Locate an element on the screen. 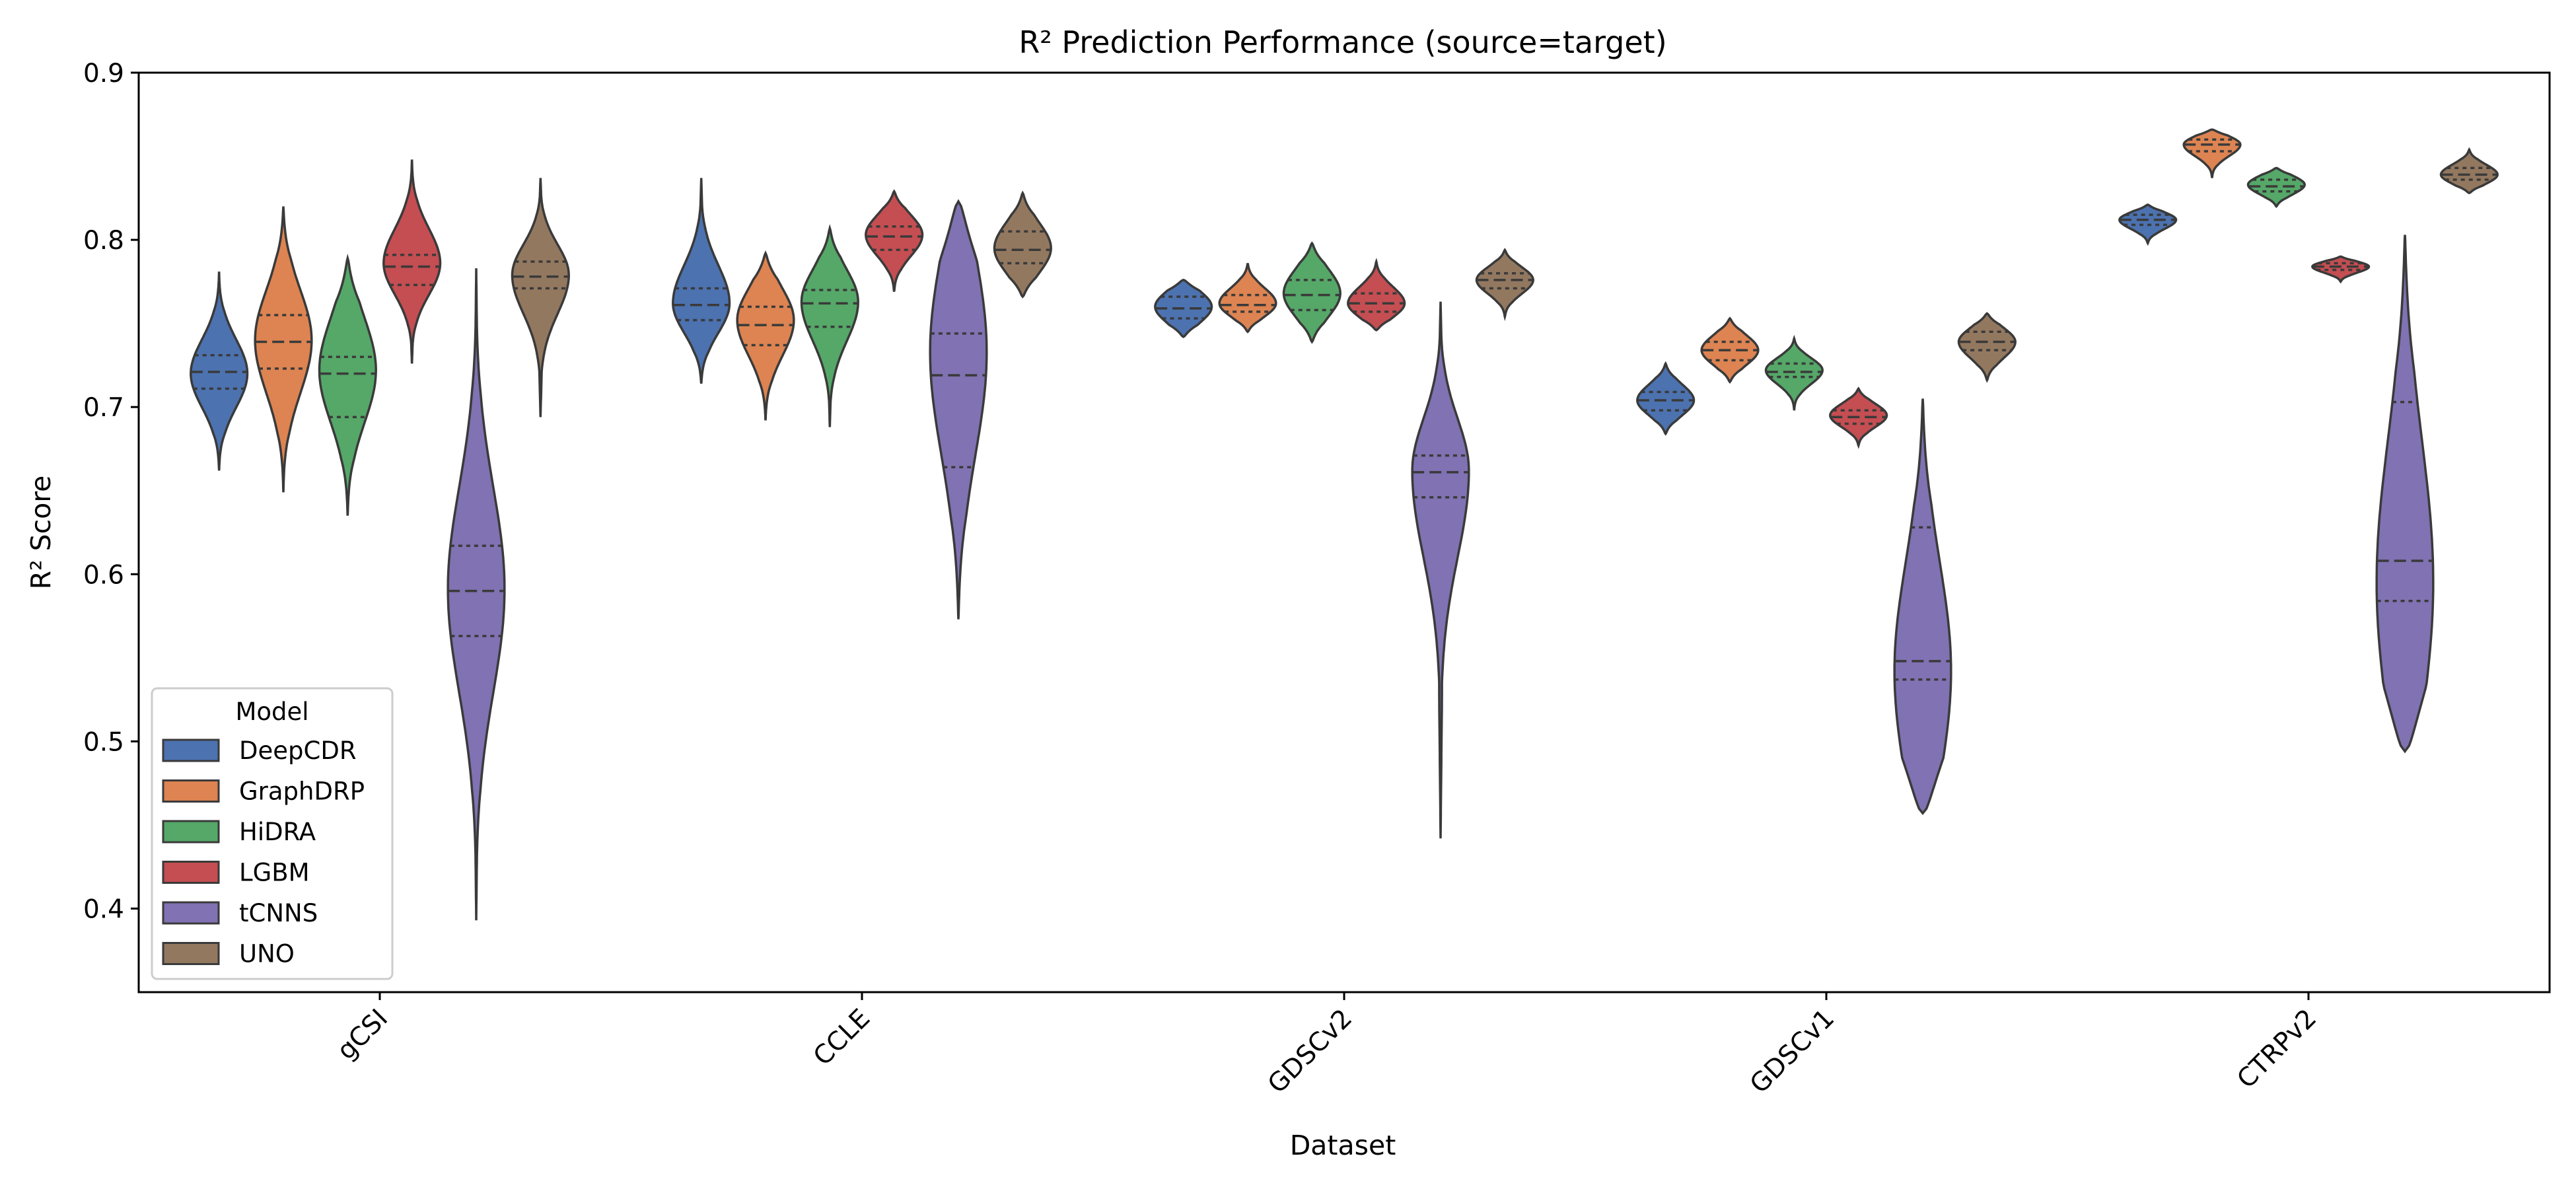  violin-graphdrp-gdscv2 is located at coordinates (1247, 298).